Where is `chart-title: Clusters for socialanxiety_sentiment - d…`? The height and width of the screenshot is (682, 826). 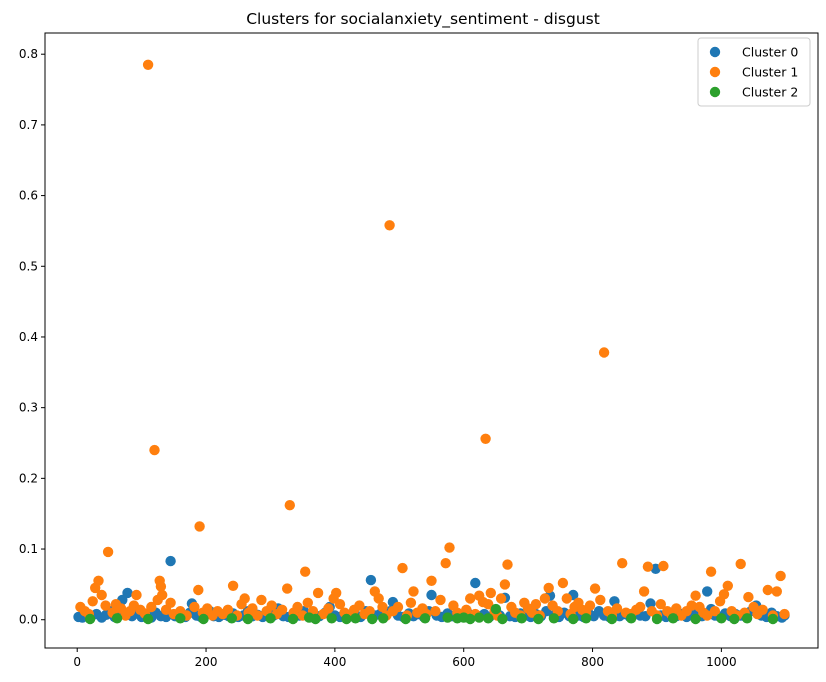
chart-title: Clusters for socialanxiety_sentiment - d… is located at coordinates (423, 19).